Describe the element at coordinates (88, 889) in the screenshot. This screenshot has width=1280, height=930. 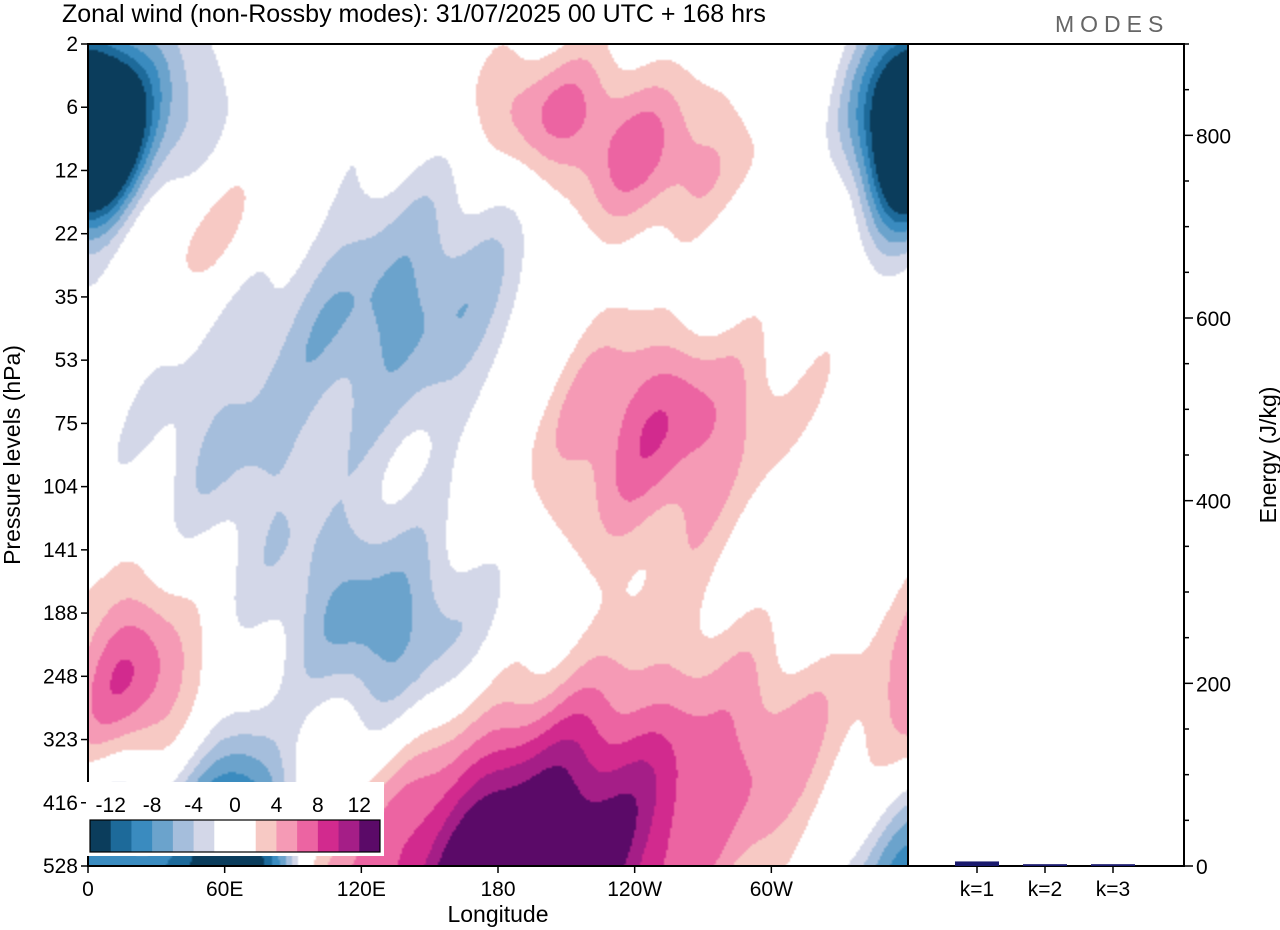
I see `longitude-tick-label: 0` at that location.